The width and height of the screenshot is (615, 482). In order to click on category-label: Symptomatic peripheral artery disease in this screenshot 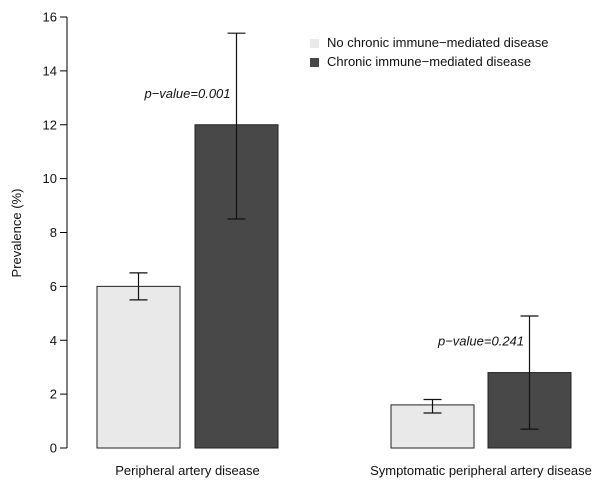, I will do `click(481, 470)`.